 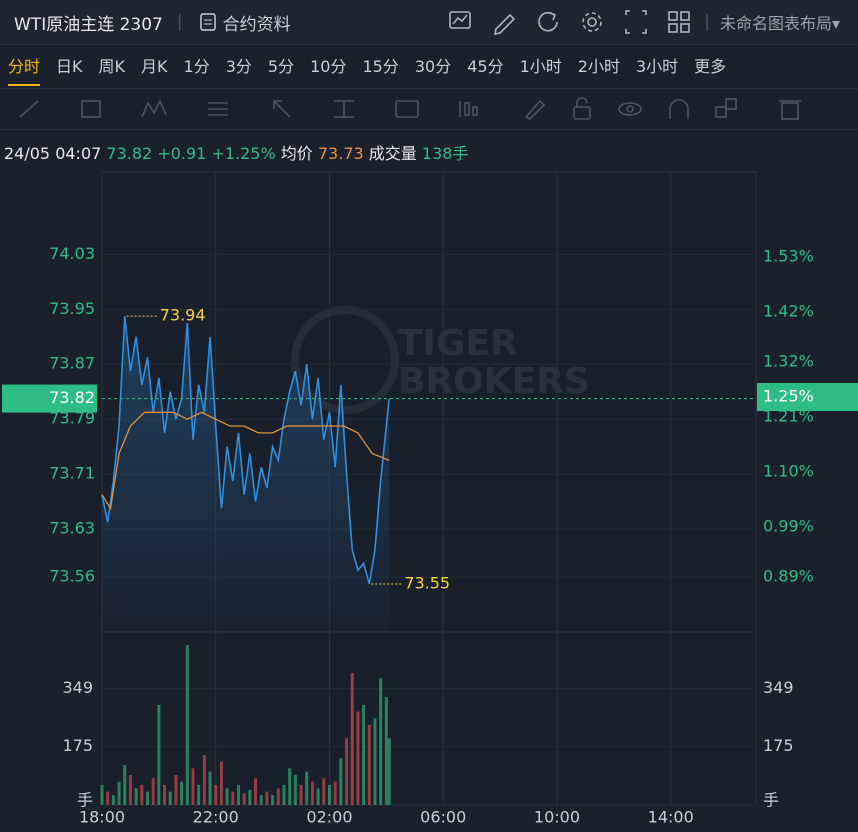 I want to click on tab: 周K, so click(x=112, y=66).